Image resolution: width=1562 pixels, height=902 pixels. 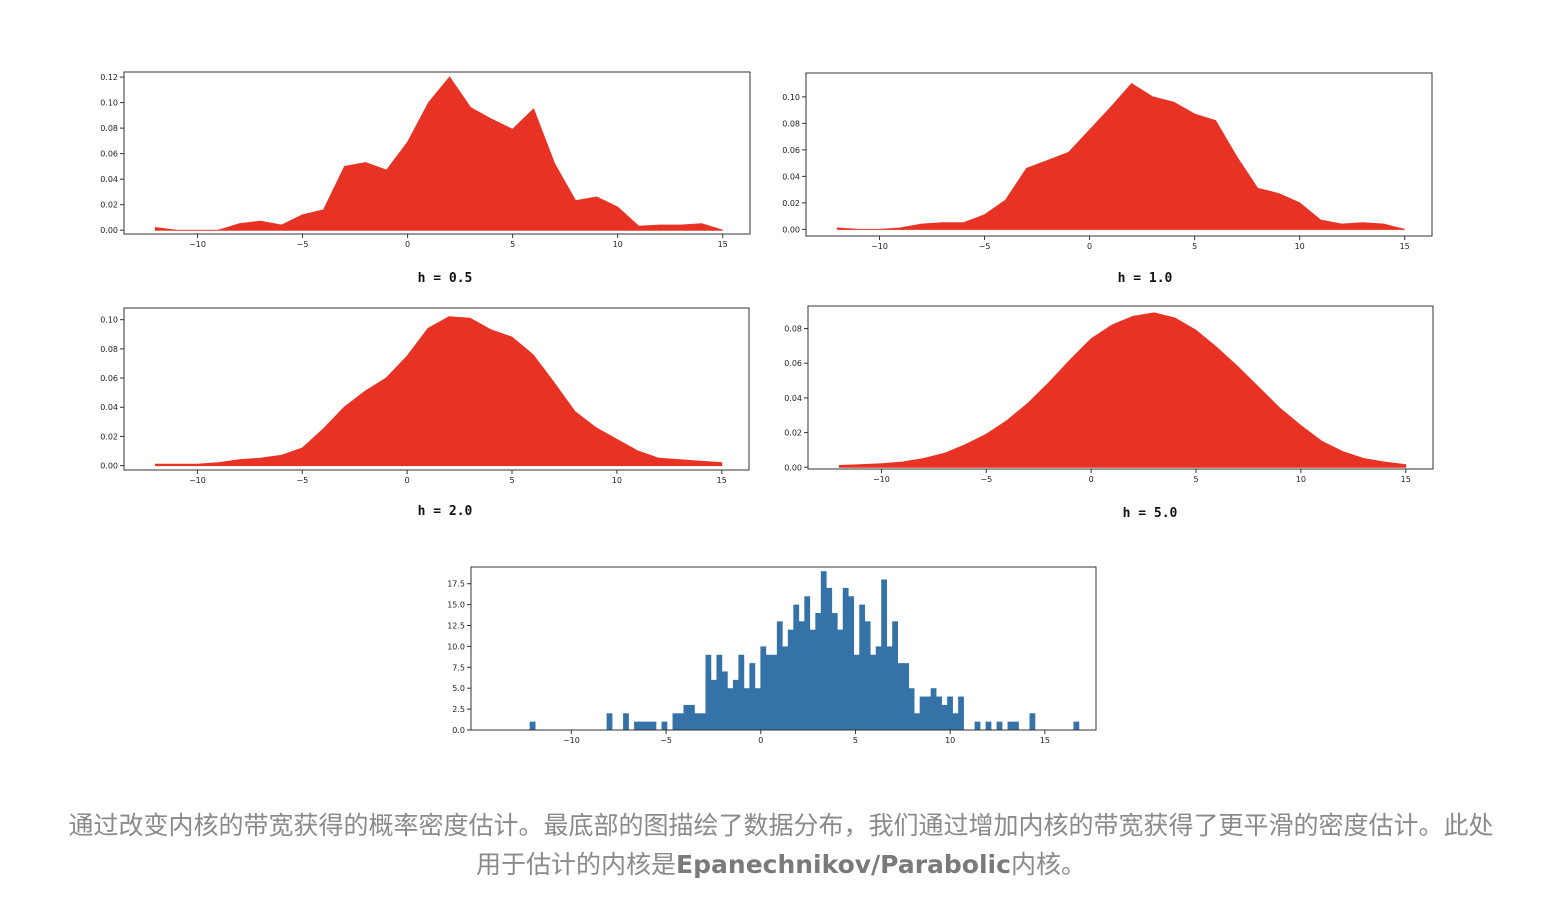 I want to click on y-tick-label: 17.5, so click(x=456, y=584).